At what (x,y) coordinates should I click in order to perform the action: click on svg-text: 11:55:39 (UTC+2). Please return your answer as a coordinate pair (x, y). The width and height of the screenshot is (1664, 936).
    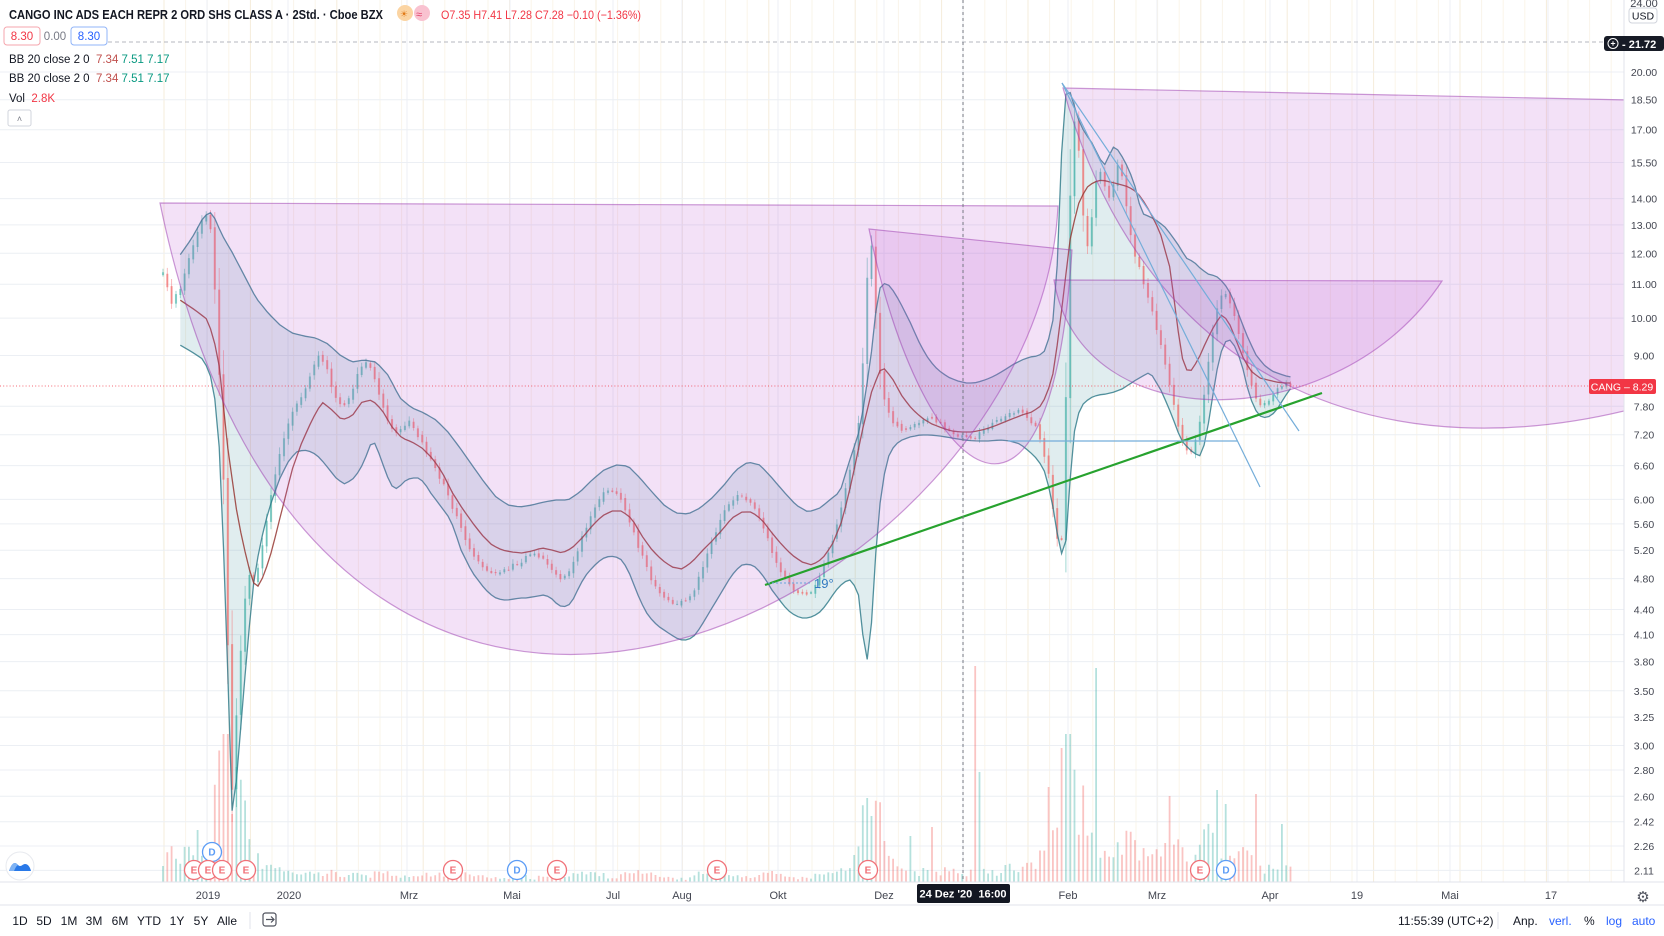
    Looking at the image, I should click on (1446, 921).